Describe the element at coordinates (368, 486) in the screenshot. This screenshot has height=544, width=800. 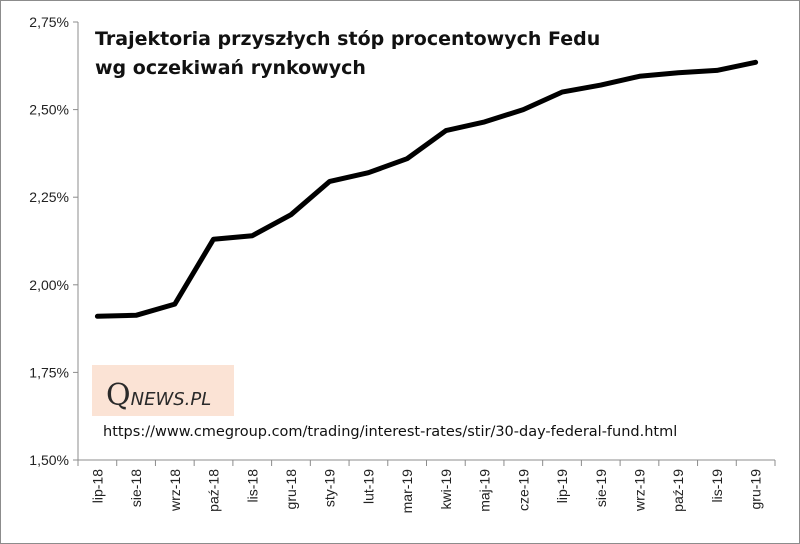
I see `x-tick-label: lut-19` at that location.